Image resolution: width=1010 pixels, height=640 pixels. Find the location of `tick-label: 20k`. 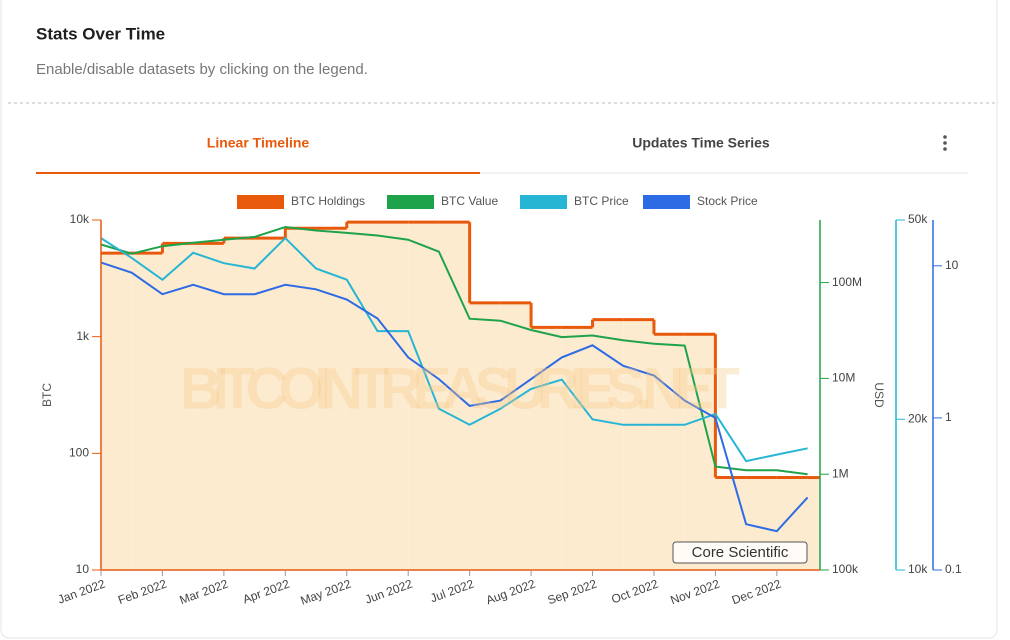

tick-label: 20k is located at coordinates (918, 418).